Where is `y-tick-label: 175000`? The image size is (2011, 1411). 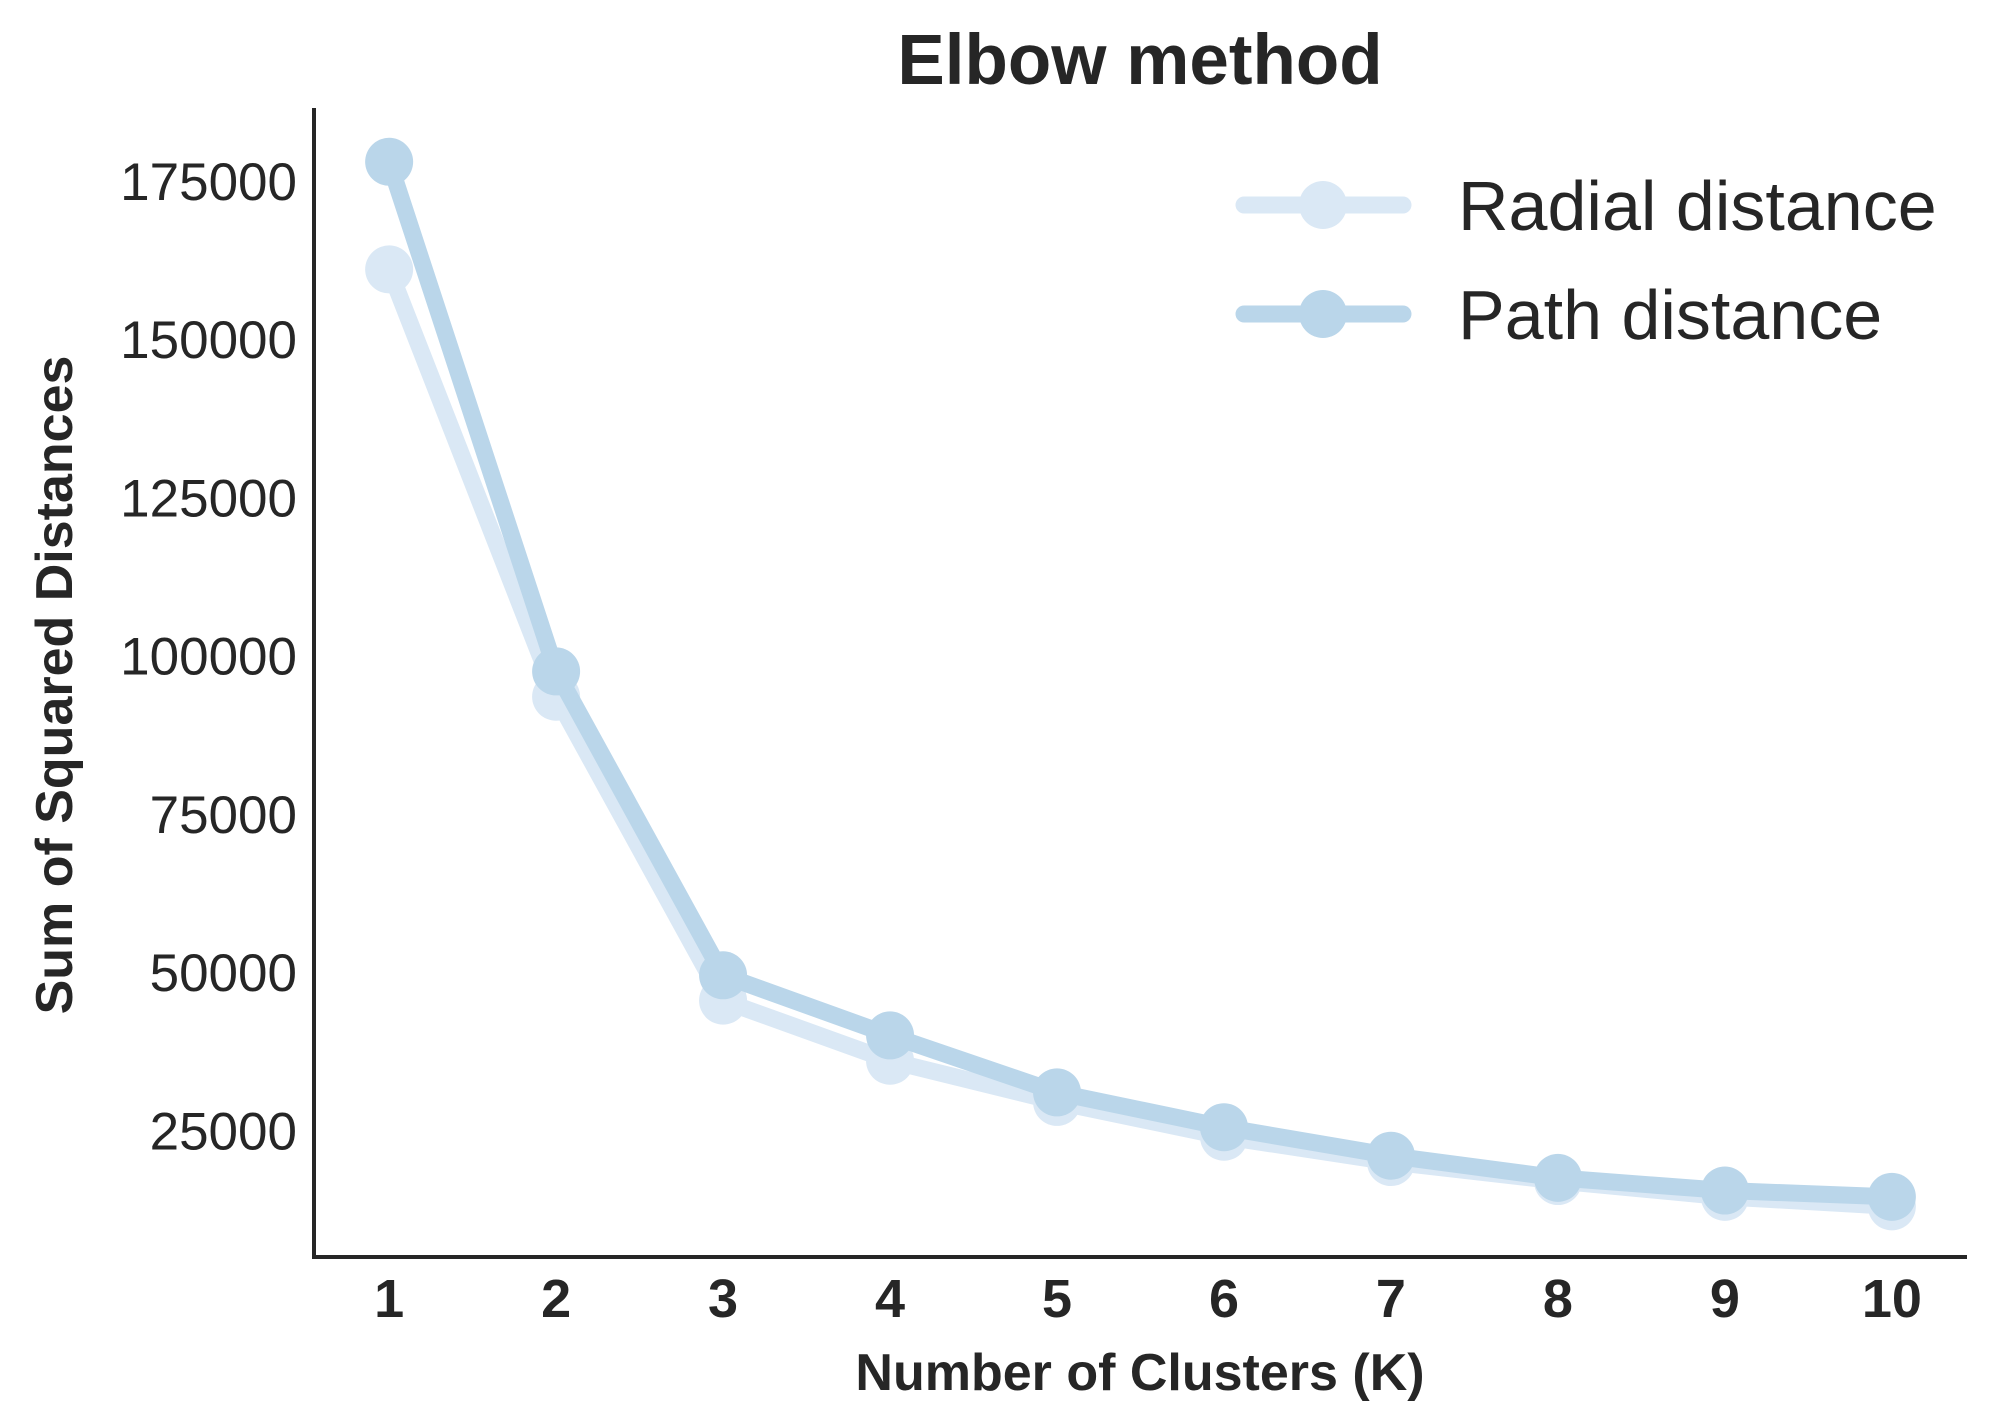 y-tick-label: 175000 is located at coordinates (208, 182).